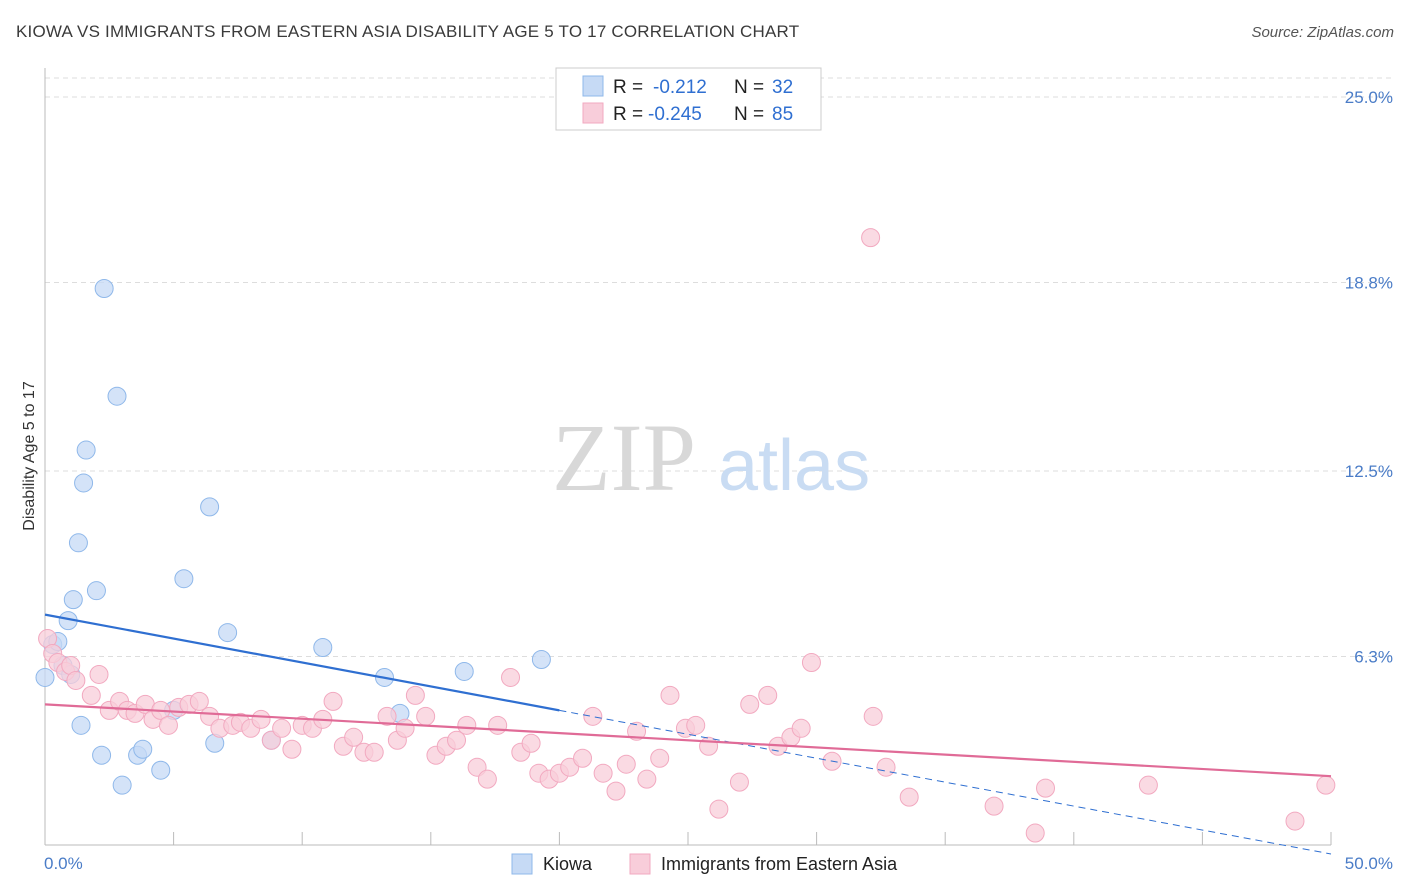 Image resolution: width=1406 pixels, height=892 pixels. Describe the element at coordinates (624, 457) in the screenshot. I see `watermark-zip: ZIP` at that location.